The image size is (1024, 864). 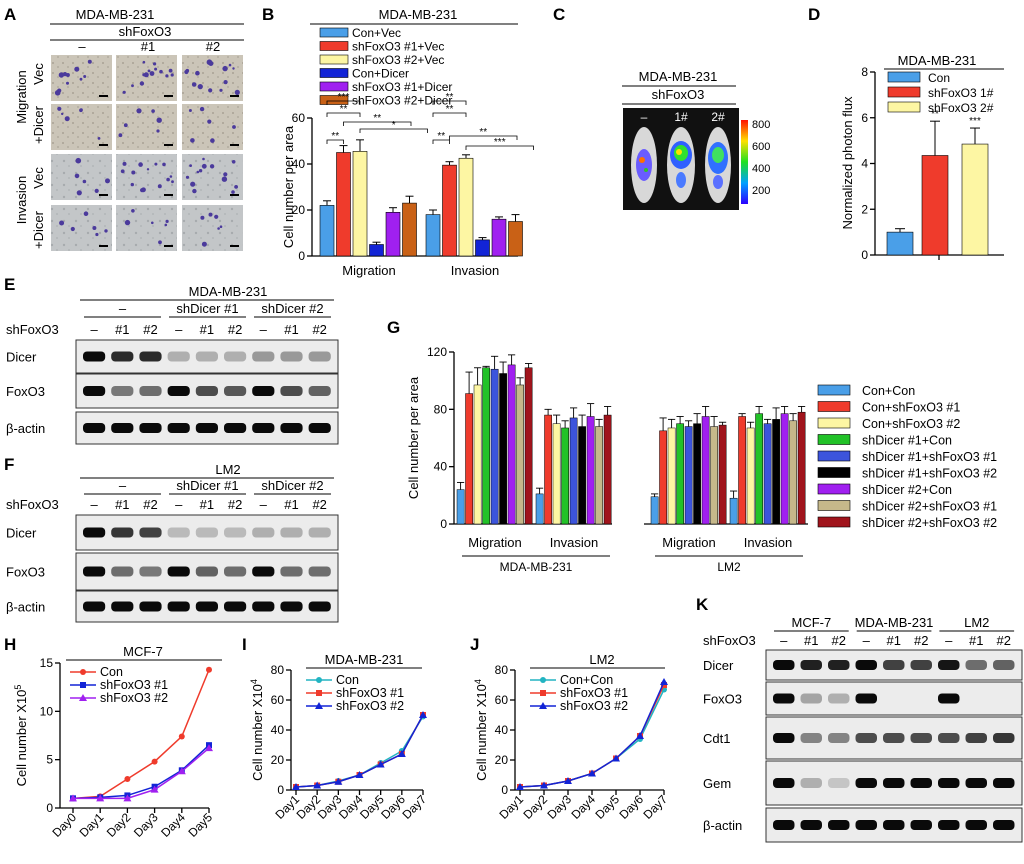 I want to click on legend-label: Con+shFoxO3 #1, so click(x=911, y=408).